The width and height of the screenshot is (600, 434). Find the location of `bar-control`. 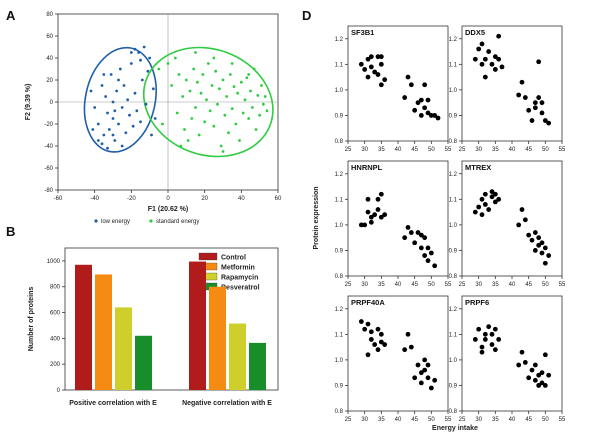

bar-control is located at coordinates (83, 327).